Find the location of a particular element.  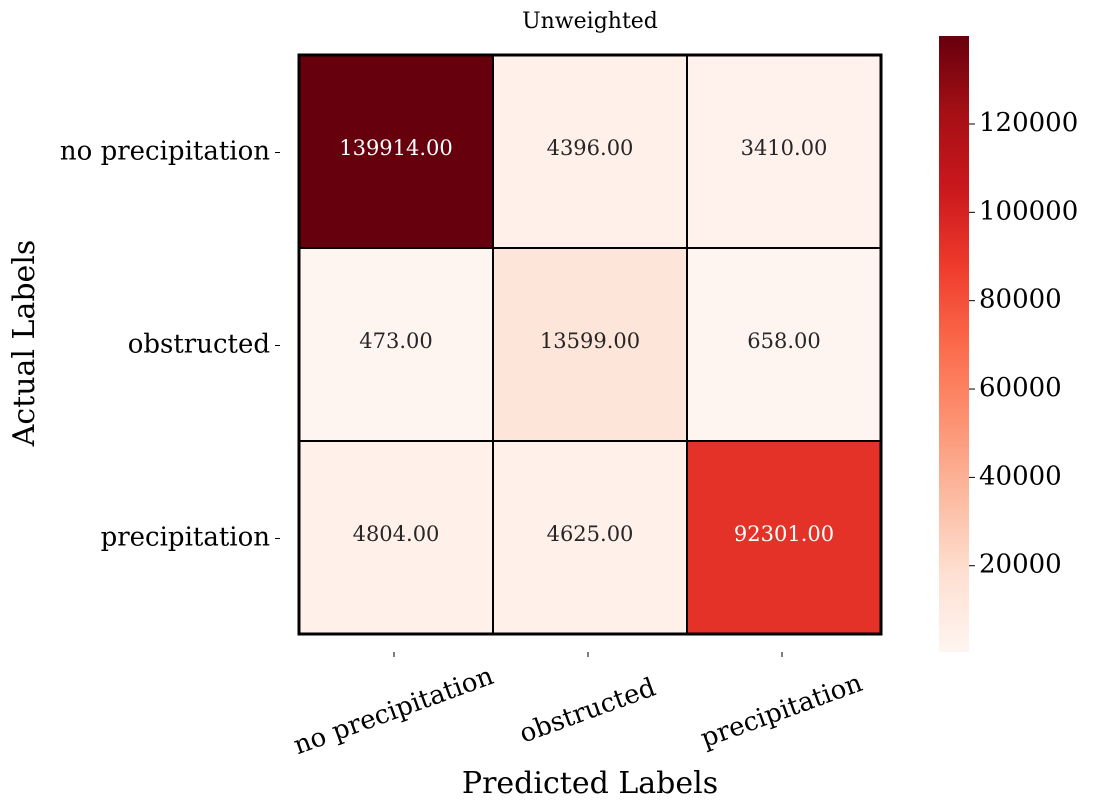

x-axis-ticks: no precipitation obstructed precipitation is located at coordinates (578, 706).